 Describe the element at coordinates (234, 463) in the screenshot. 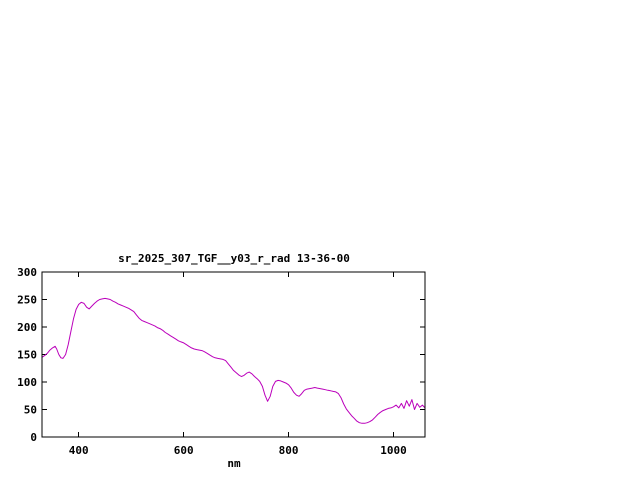

I see `x-axis-label: nm` at that location.